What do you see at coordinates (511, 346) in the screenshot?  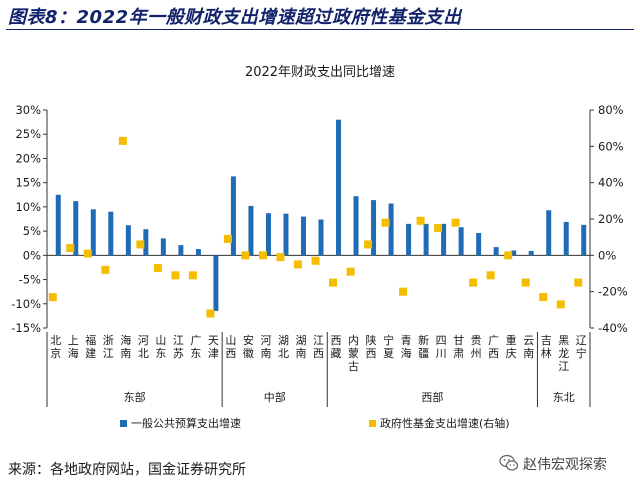 I see `category-label: 重庆` at bounding box center [511, 346].